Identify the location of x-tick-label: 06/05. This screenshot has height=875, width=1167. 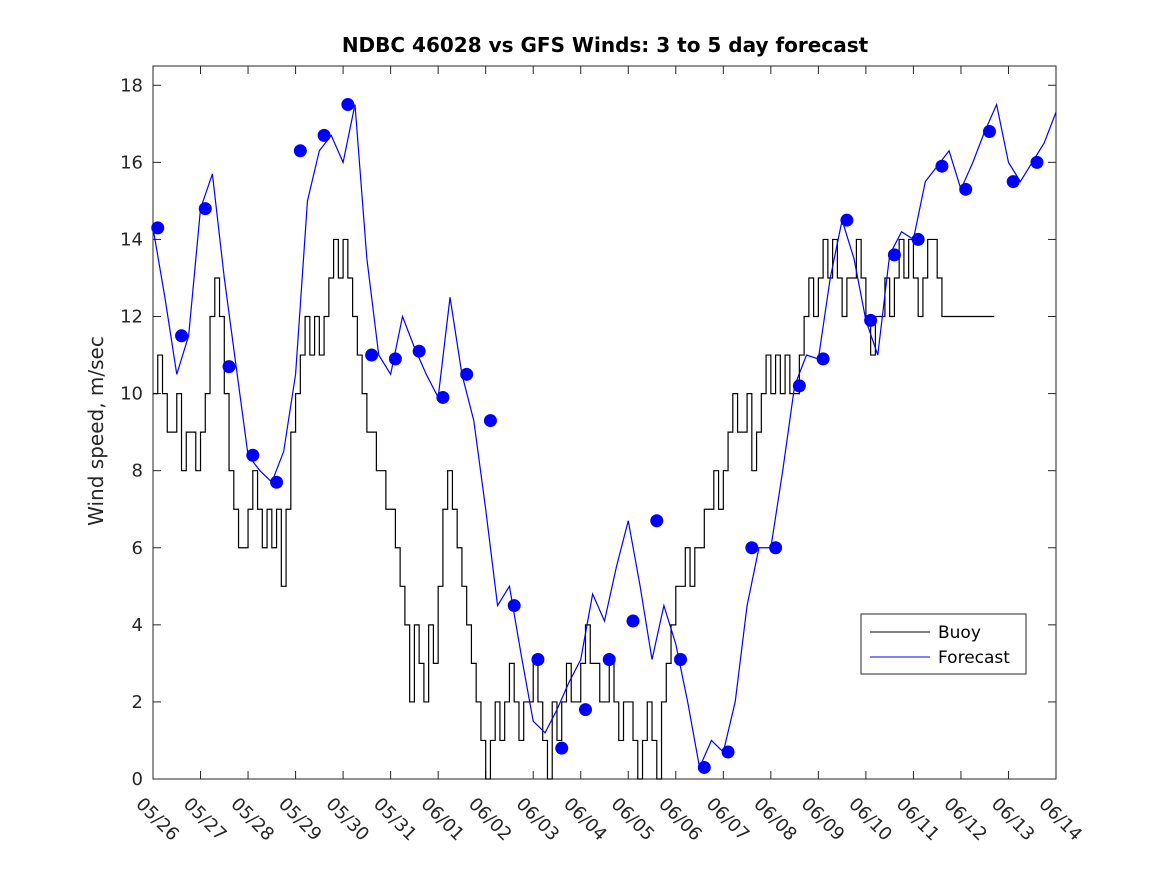
(633, 820).